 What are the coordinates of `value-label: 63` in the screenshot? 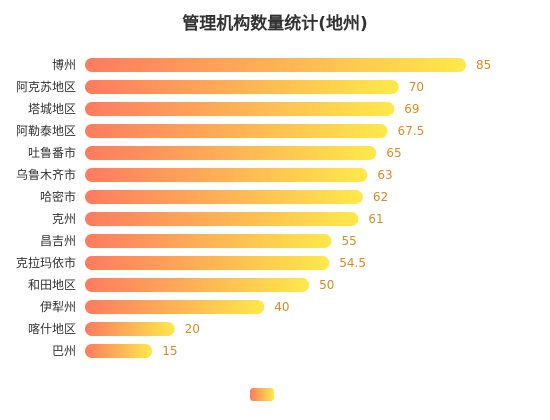 It's located at (384, 175).